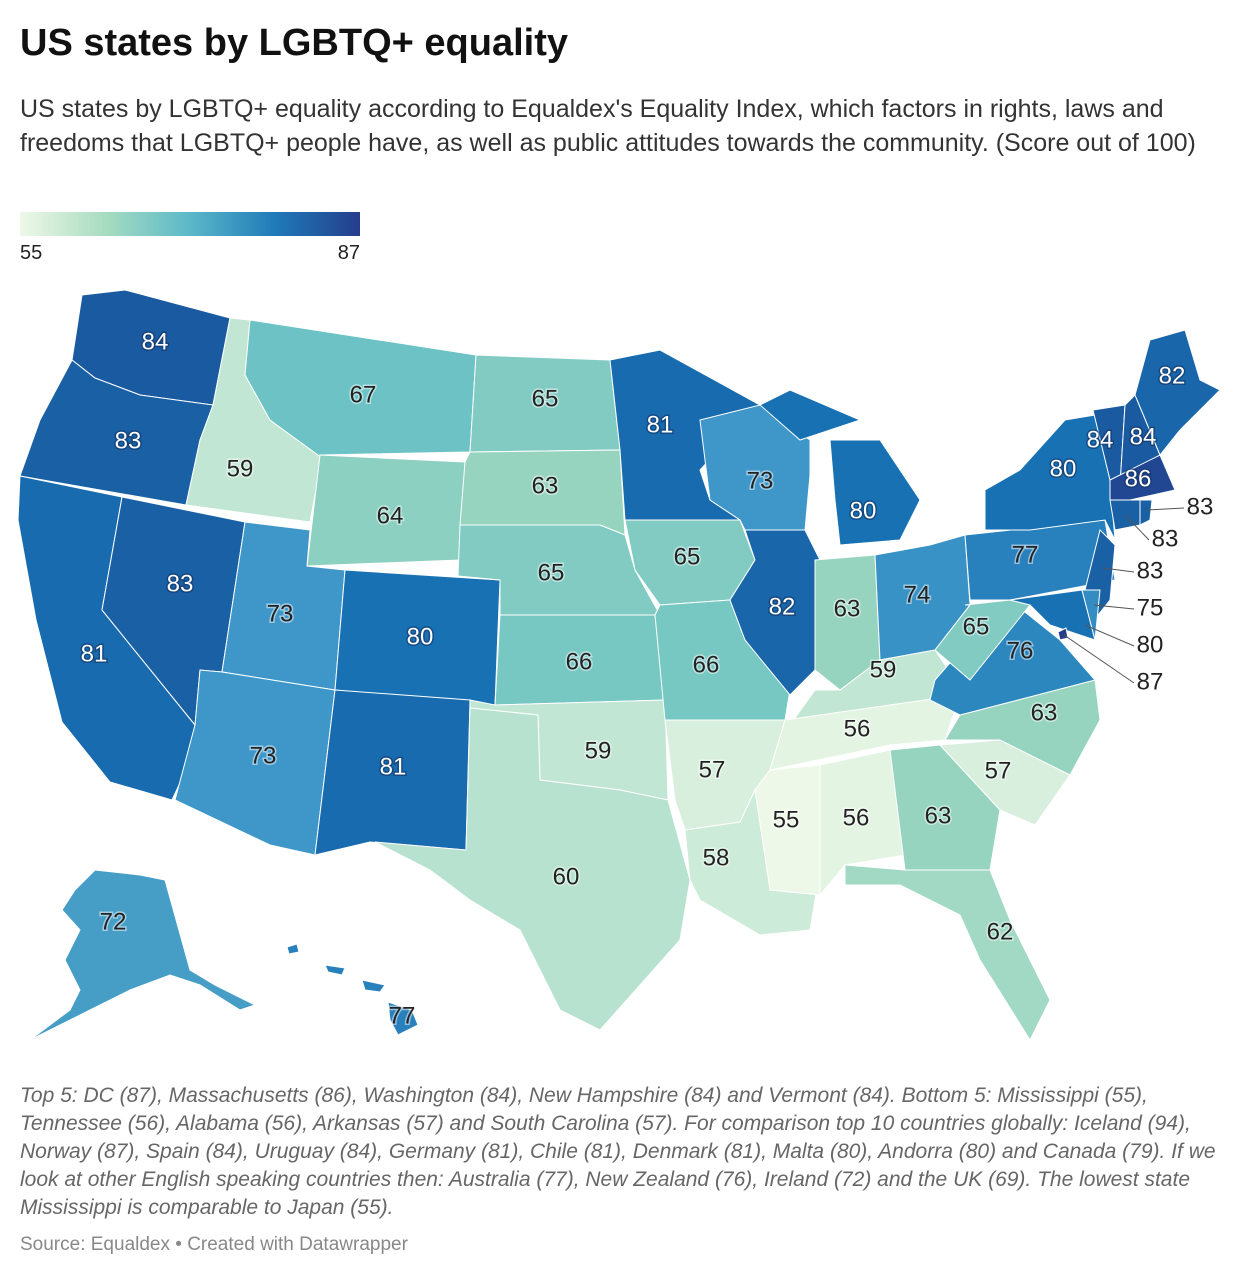 This screenshot has height=1278, width=1240. I want to click on legend-min: 55, so click(31, 253).